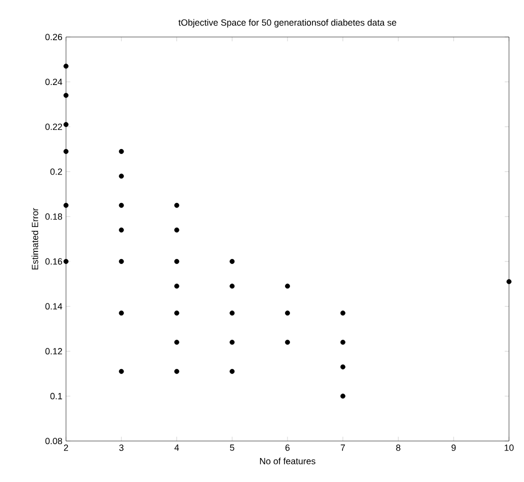 The height and width of the screenshot is (482, 524). Describe the element at coordinates (454, 447) in the screenshot. I see `x-tick-label: 9` at that location.